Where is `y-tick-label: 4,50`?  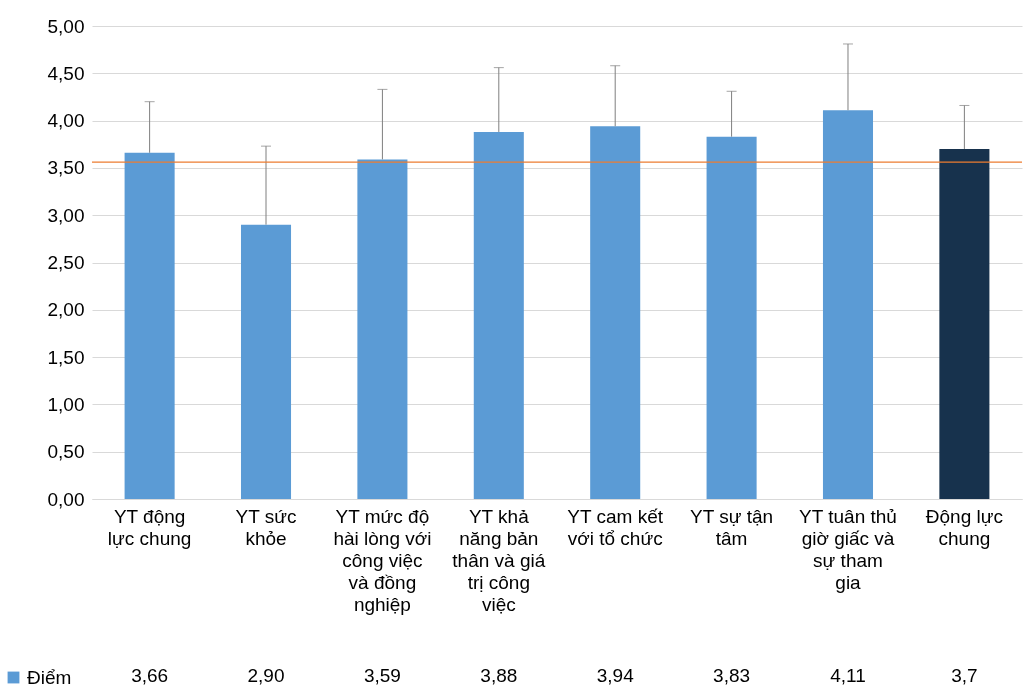
y-tick-label: 4,50 is located at coordinates (66, 73).